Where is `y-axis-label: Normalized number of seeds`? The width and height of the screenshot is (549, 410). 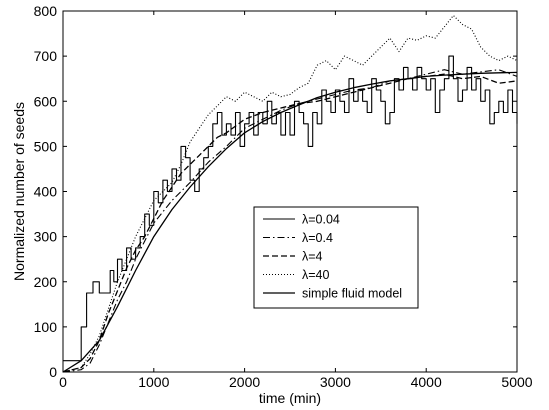
y-axis-label: Normalized number of seeds is located at coordinates (19, 191).